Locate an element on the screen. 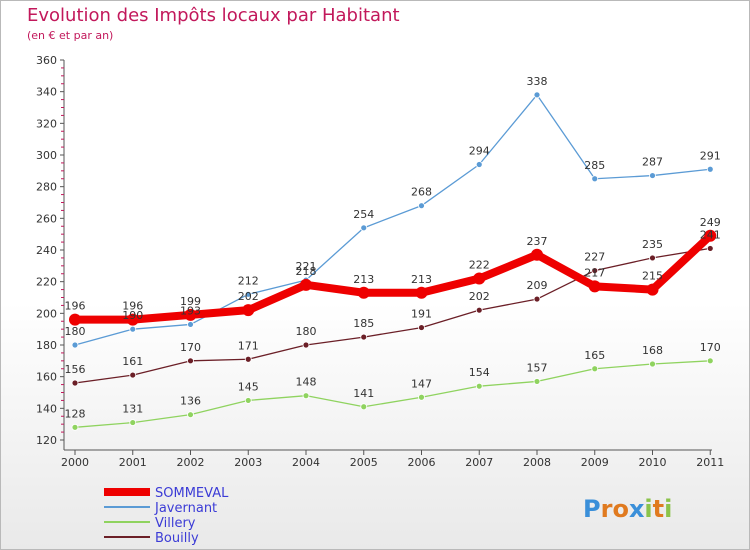 The height and width of the screenshot is (550, 750). data-label-villery: 141 is located at coordinates (363, 393).